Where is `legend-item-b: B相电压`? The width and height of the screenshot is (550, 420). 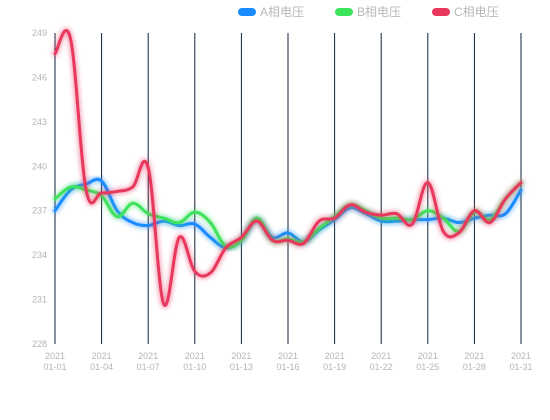
legend-item-b: B相电压 is located at coordinates (368, 12).